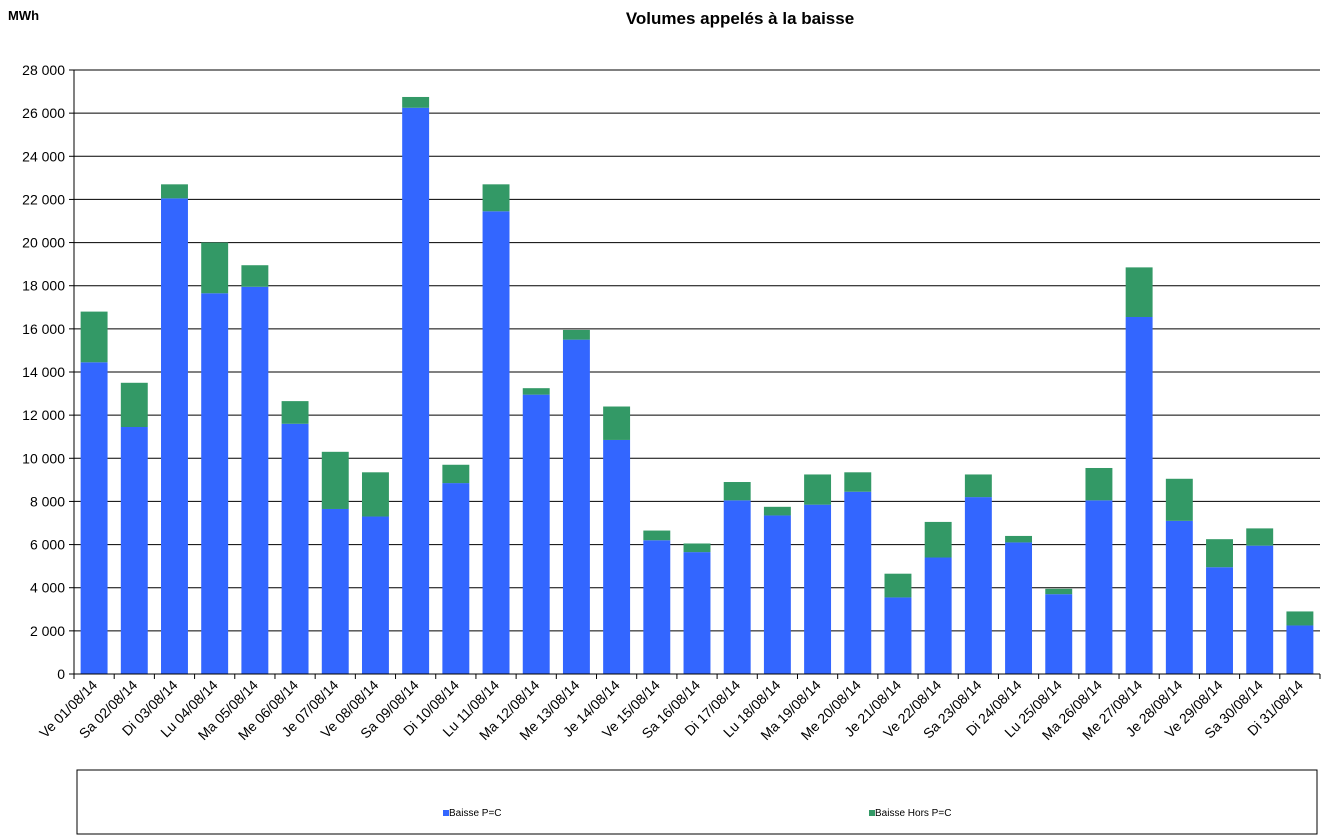 Image resolution: width=1329 pixels, height=835 pixels. I want to click on y-tick-label: 0, so click(61, 674).